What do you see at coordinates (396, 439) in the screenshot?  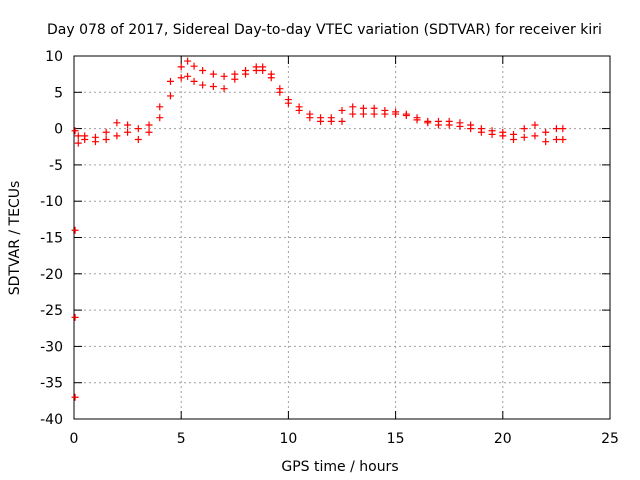 I see `x-tick-label: 15` at bounding box center [396, 439].